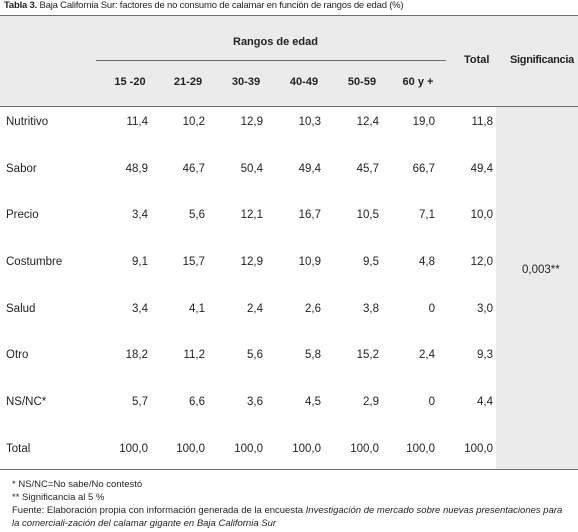  What do you see at coordinates (22, 215) in the screenshot?
I see `row-label: Precio` at bounding box center [22, 215].